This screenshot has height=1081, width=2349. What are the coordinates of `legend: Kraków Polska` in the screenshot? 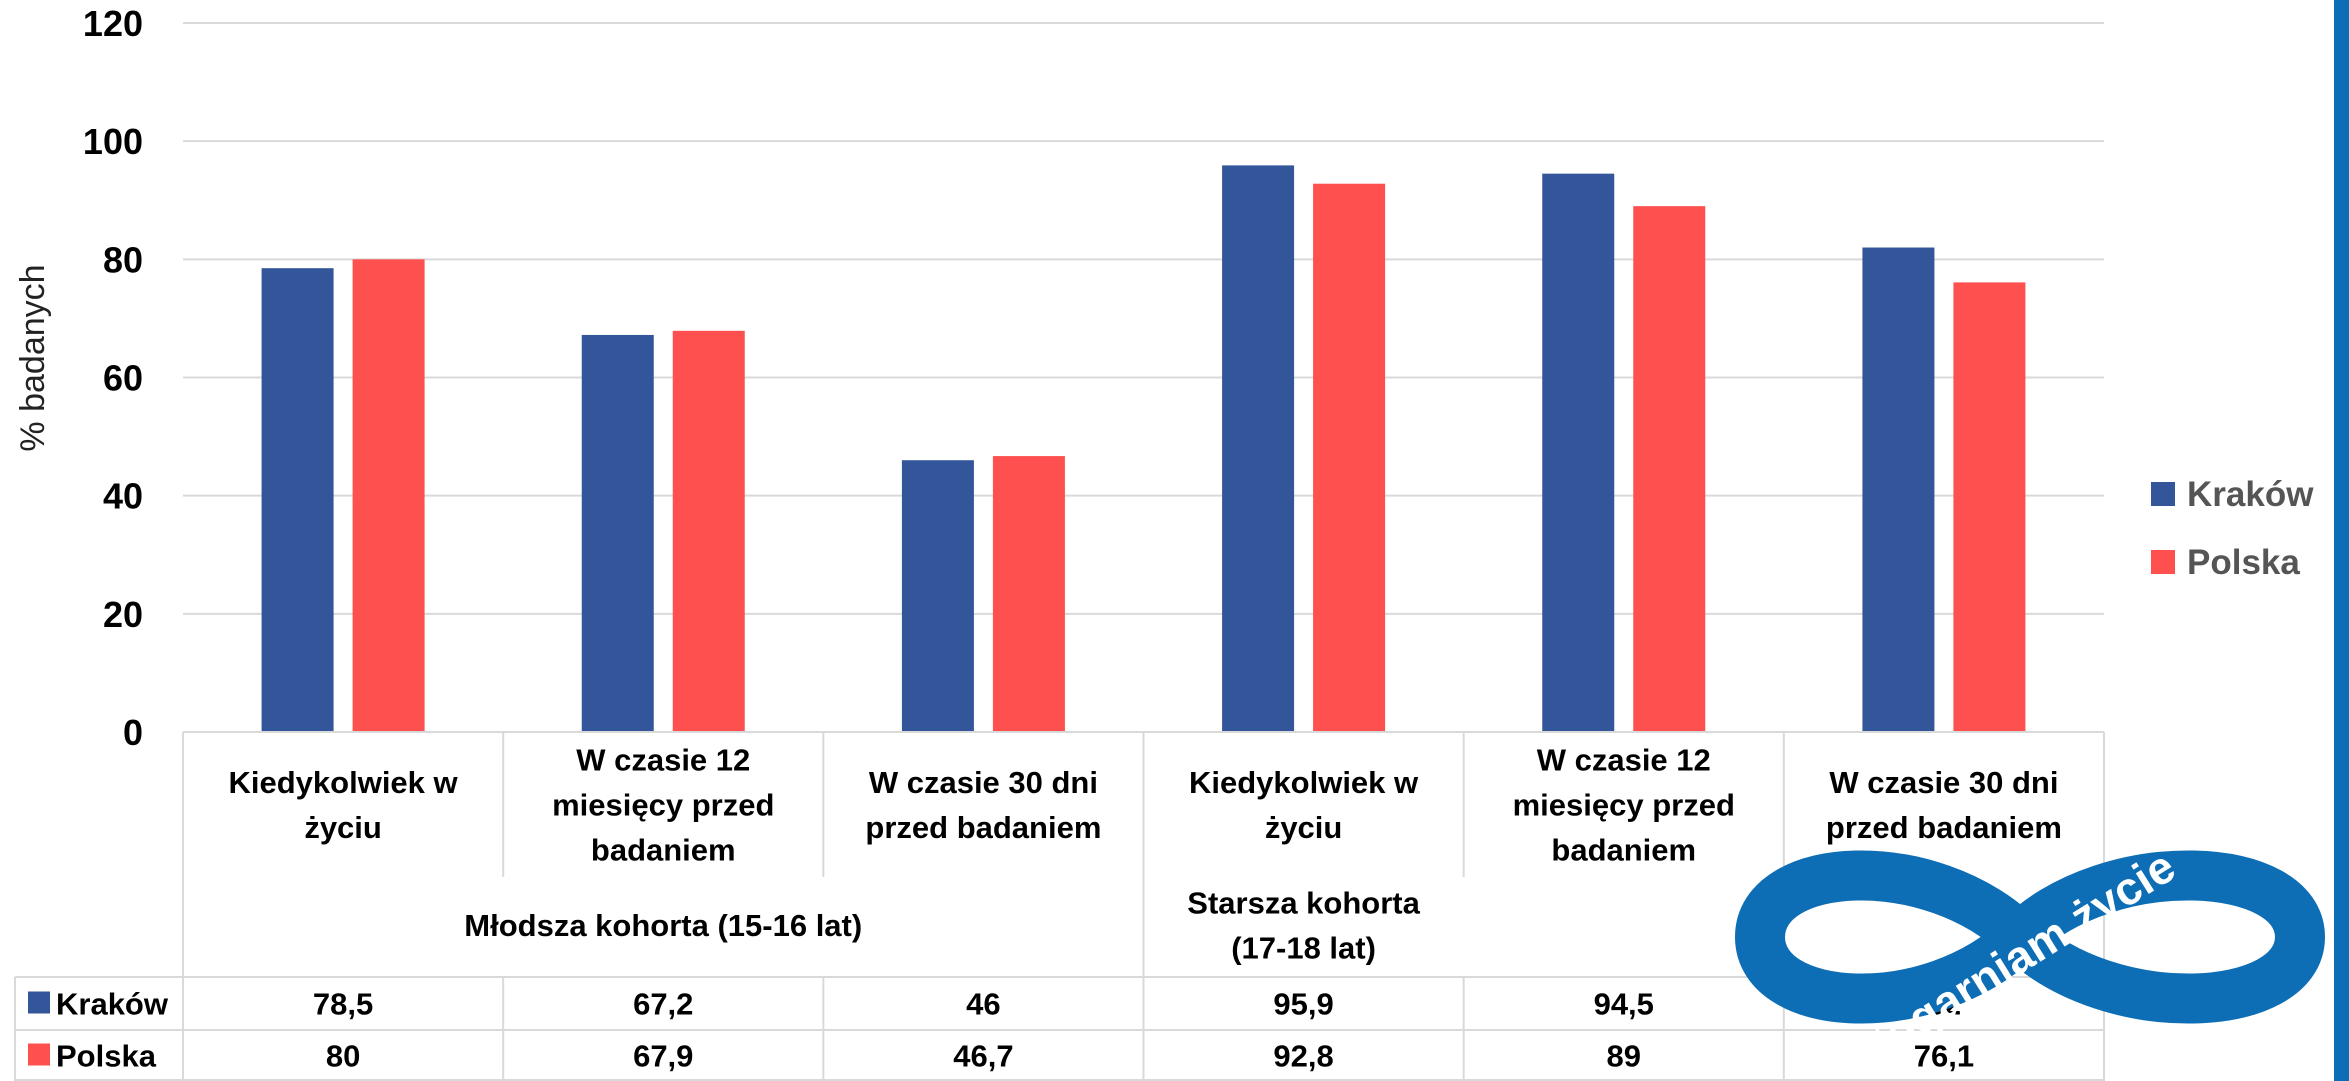 It's located at (2232, 528).